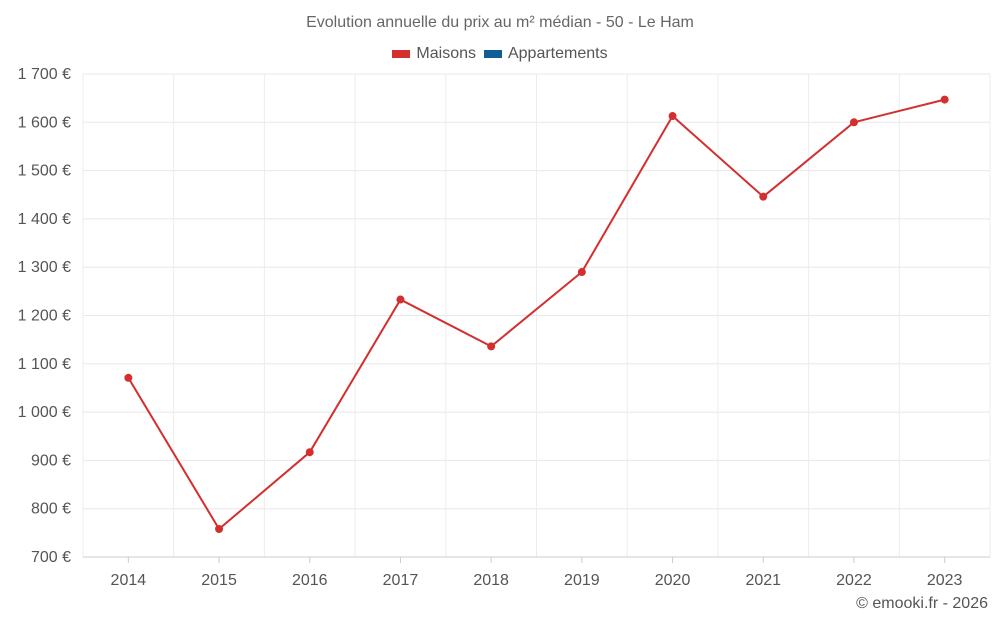 The image size is (1000, 625). What do you see at coordinates (44, 122) in the screenshot?
I see `y-tick-label: 1 600 €` at bounding box center [44, 122].